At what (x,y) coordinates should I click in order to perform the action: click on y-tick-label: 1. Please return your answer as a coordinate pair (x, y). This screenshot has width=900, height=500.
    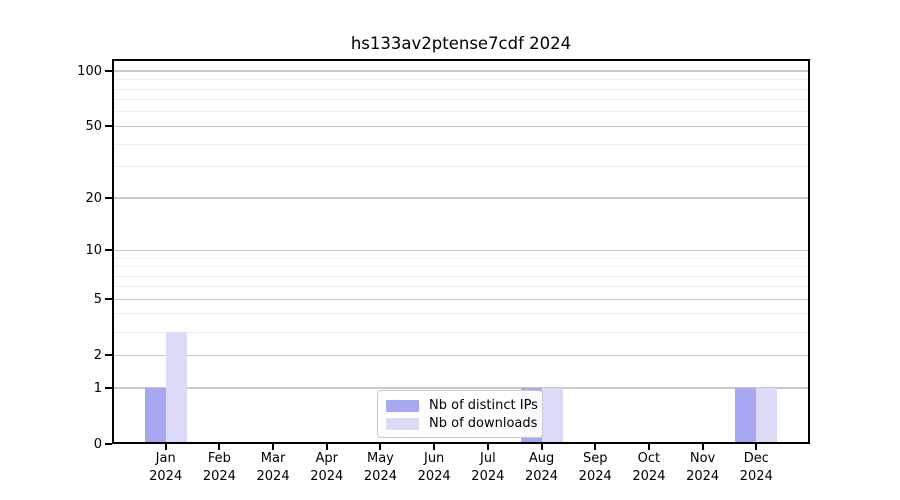
    Looking at the image, I should click on (97, 388).